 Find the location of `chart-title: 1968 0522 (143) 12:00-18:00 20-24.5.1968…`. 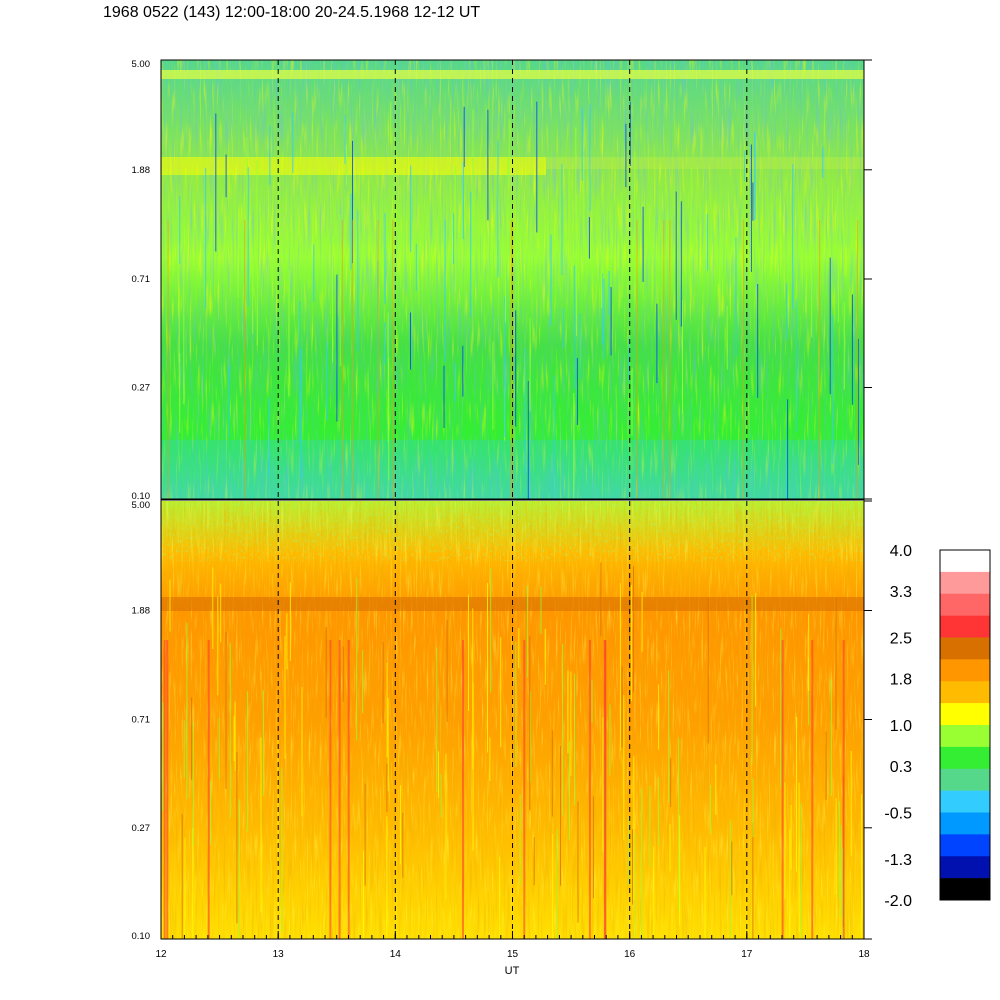

chart-title: 1968 0522 (143) 12:00-18:00 20-24.5.1968… is located at coordinates (292, 12).